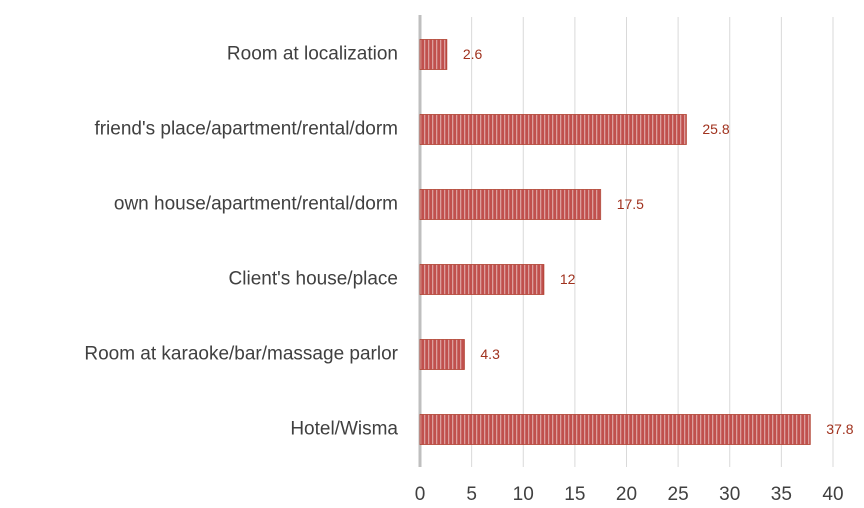 Image resolution: width=864 pixels, height=508 pixels. Describe the element at coordinates (729, 494) in the screenshot. I see `x-tick-label: 30` at that location.